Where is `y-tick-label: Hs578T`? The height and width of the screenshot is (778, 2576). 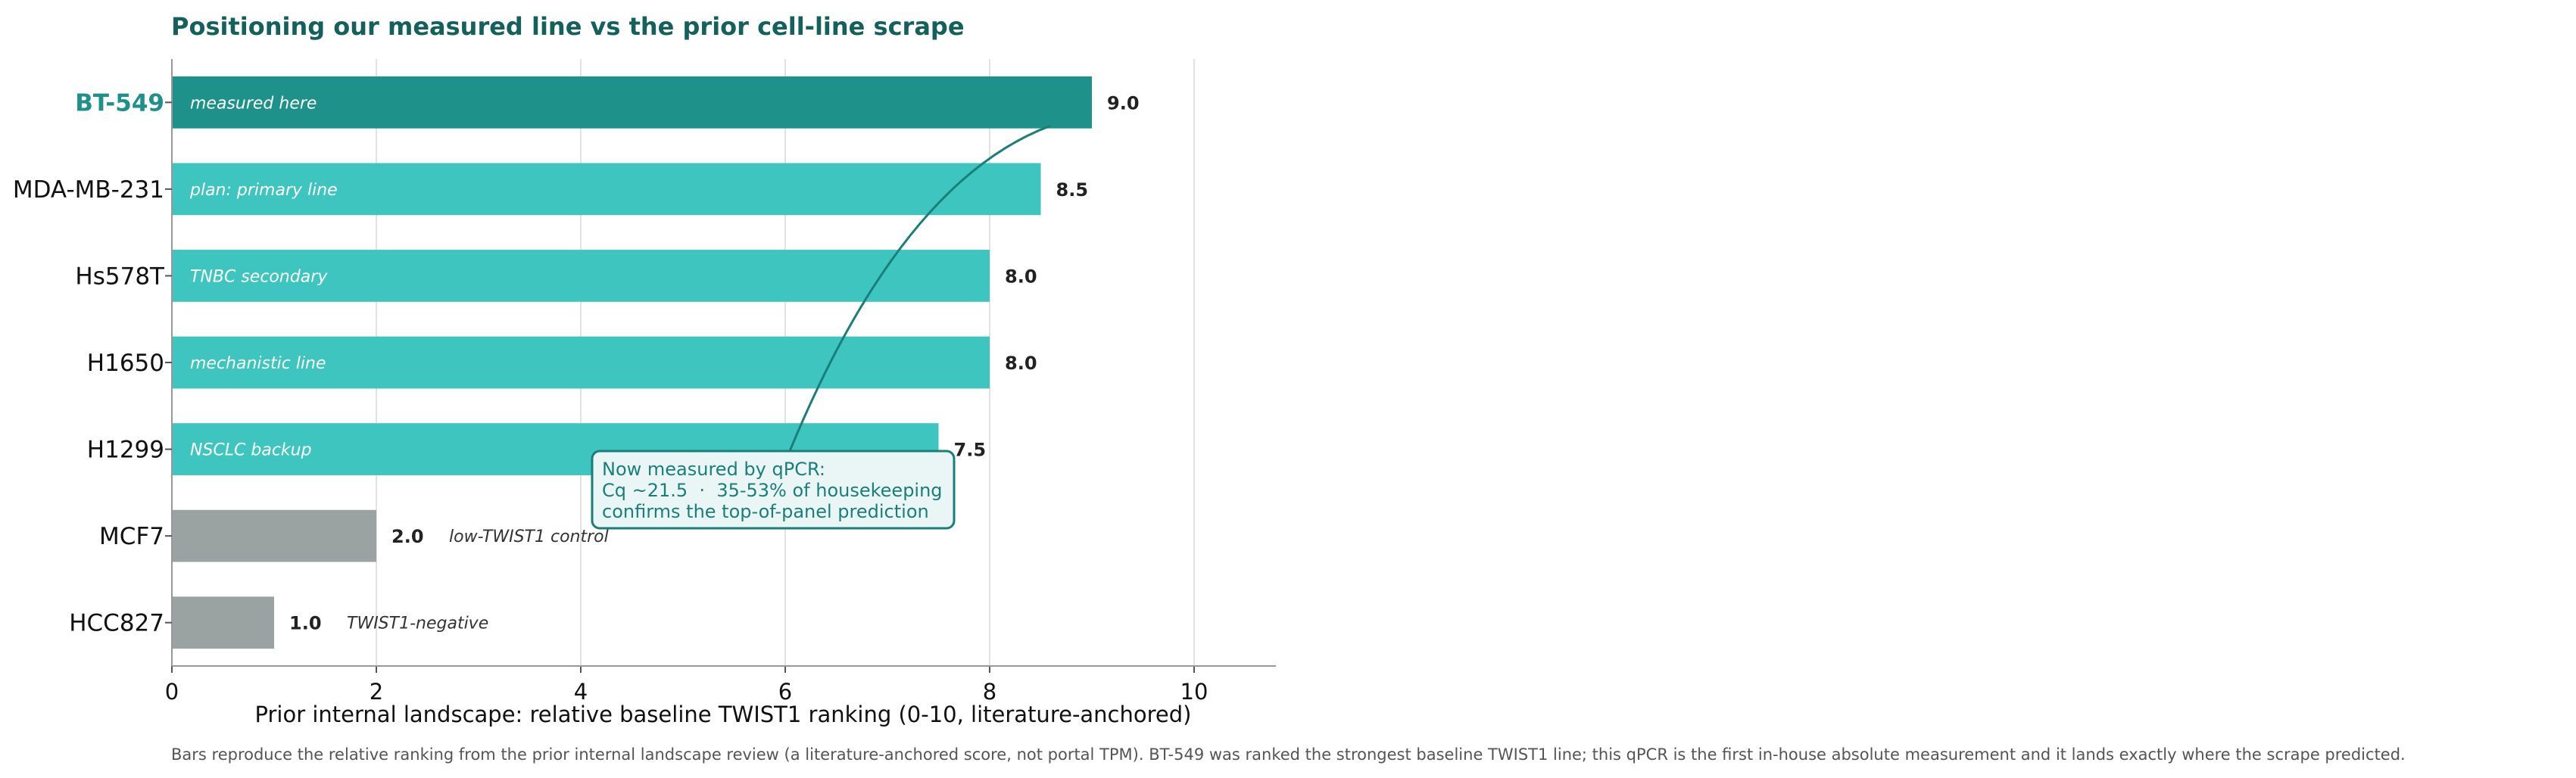 y-tick-label: Hs578T is located at coordinates (120, 276).